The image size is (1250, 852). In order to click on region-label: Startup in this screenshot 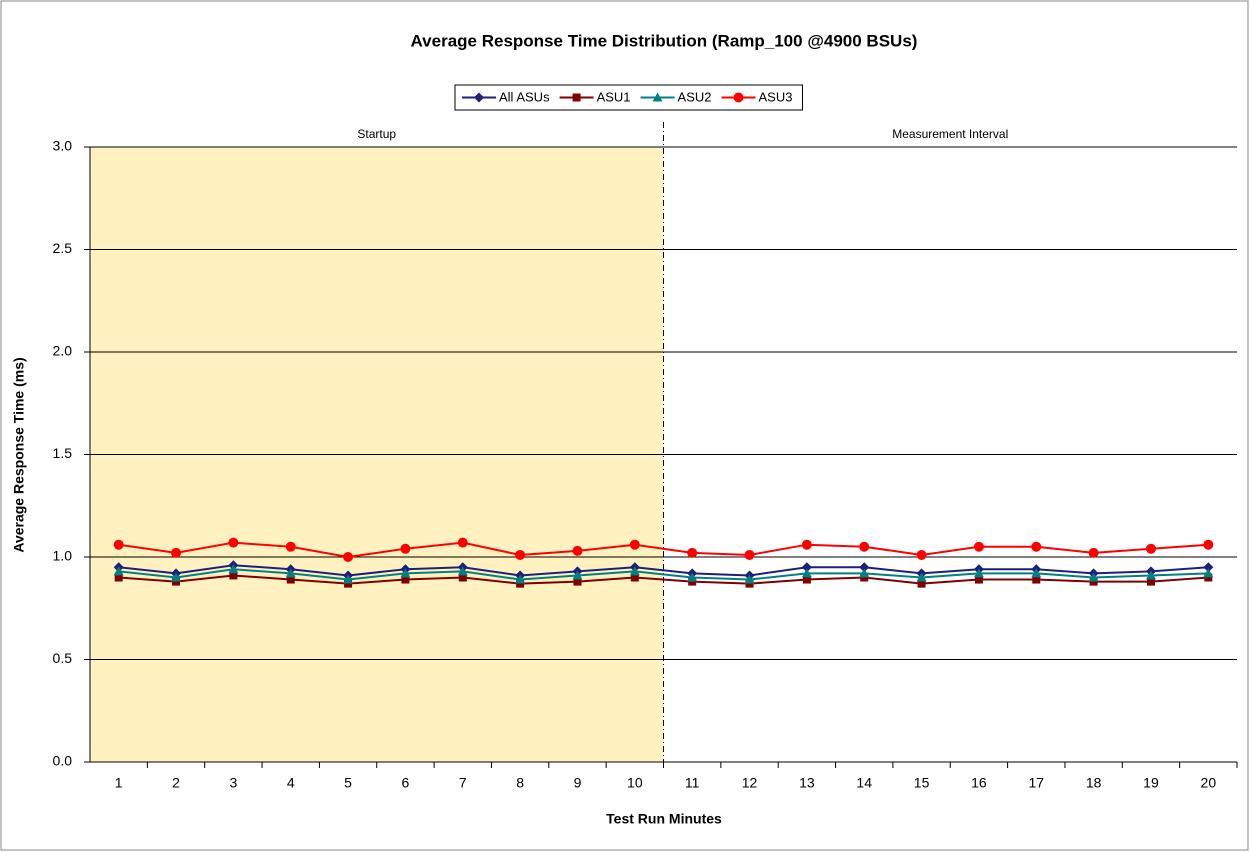, I will do `click(376, 134)`.